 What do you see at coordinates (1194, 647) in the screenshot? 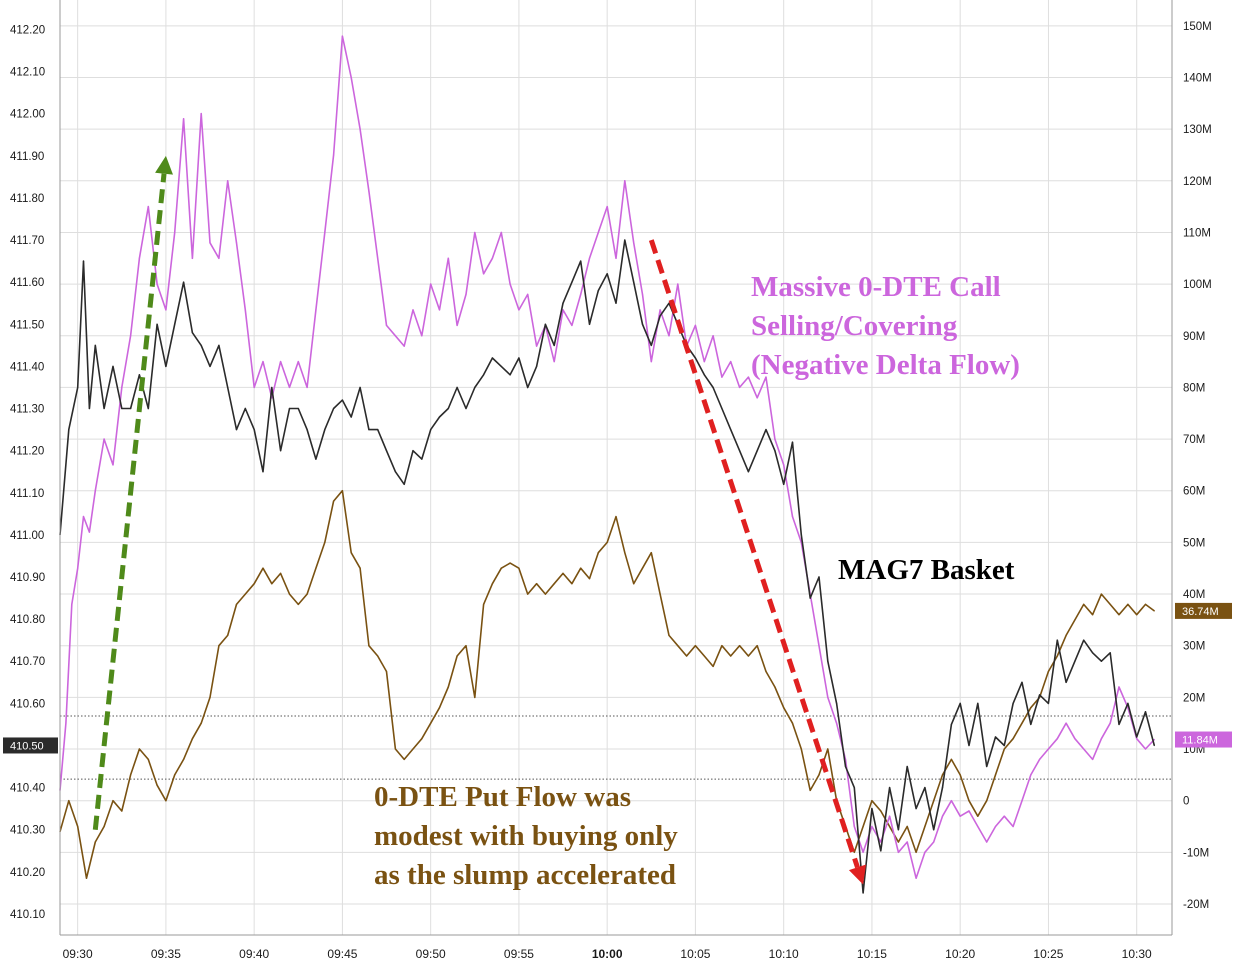
I see `y-right-tick-label: 30M` at bounding box center [1194, 647].